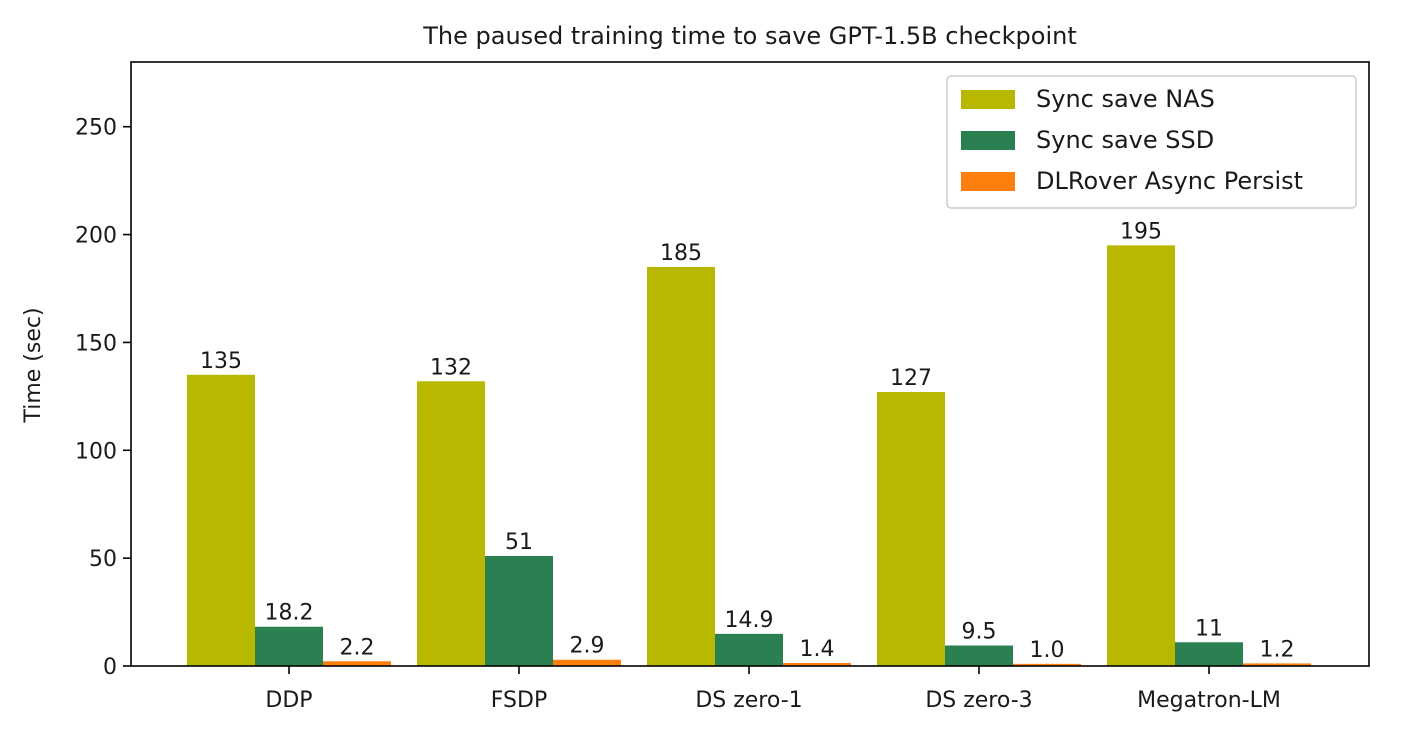 This screenshot has height=736, width=1414. I want to click on bar-value-label: 185, so click(681, 253).